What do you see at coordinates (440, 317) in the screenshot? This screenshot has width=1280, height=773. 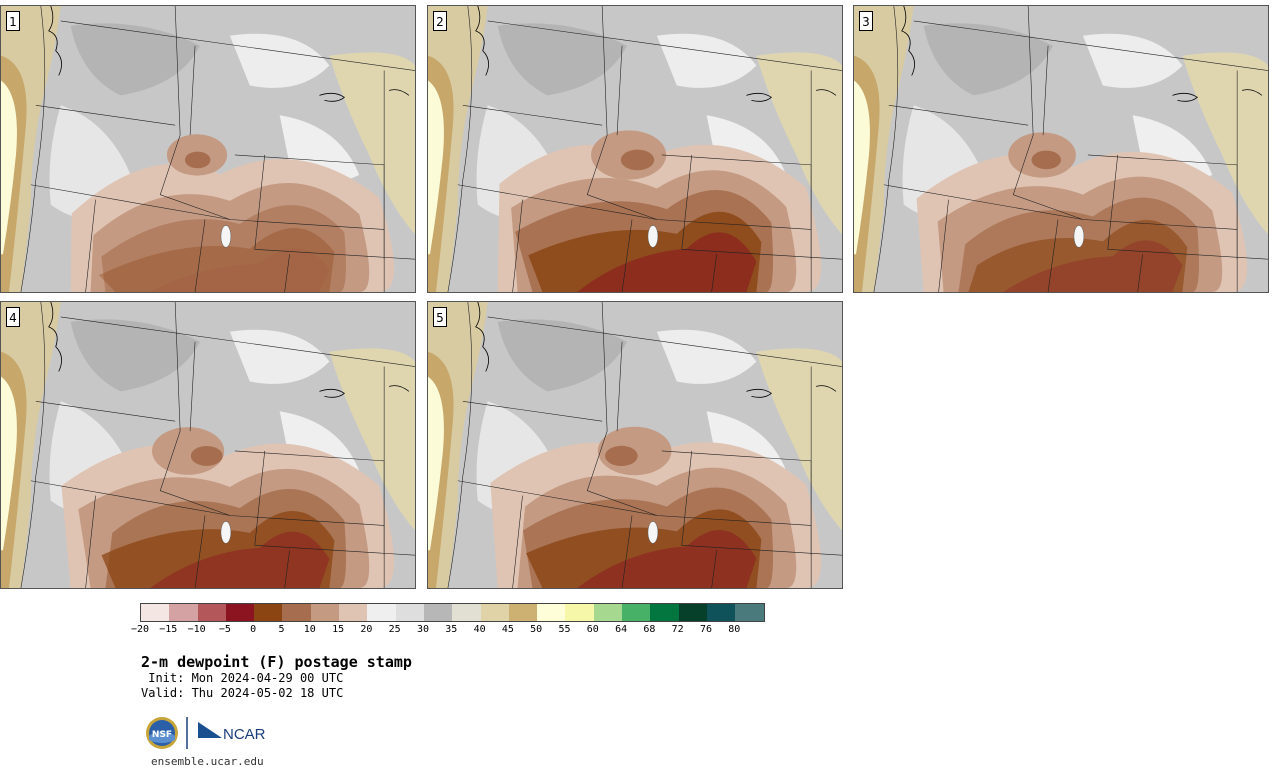 I see `panel-label-5: 5` at bounding box center [440, 317].